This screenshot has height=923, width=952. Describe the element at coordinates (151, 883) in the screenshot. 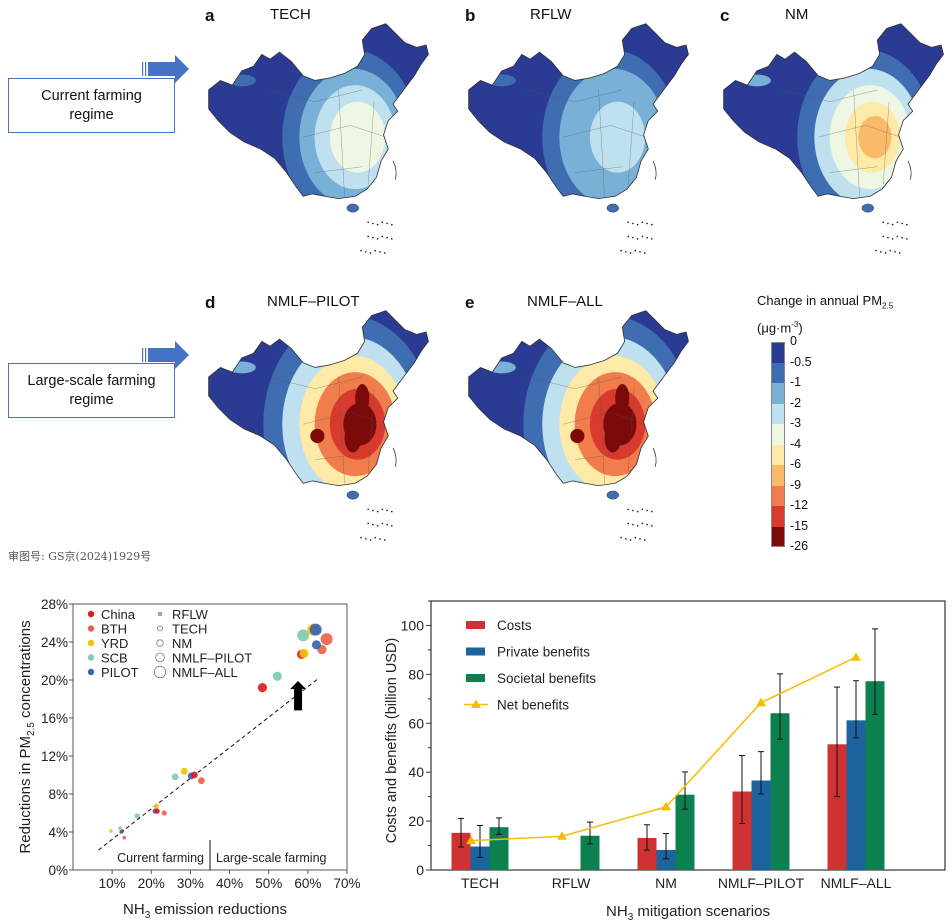

I see `x-tick-label: 20%` at that location.